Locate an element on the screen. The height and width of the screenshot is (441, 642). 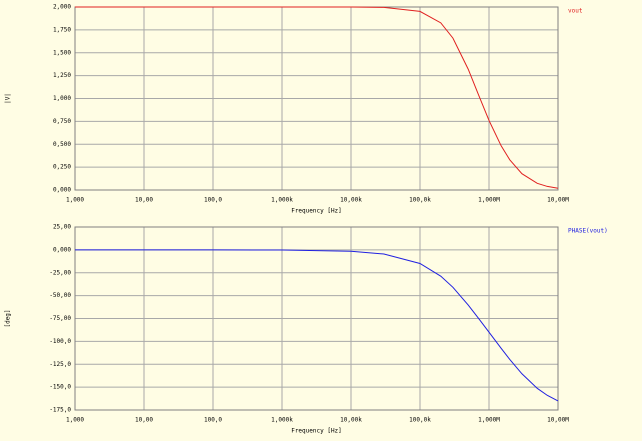
y-tick-label: 1,500 is located at coordinates (62, 52).